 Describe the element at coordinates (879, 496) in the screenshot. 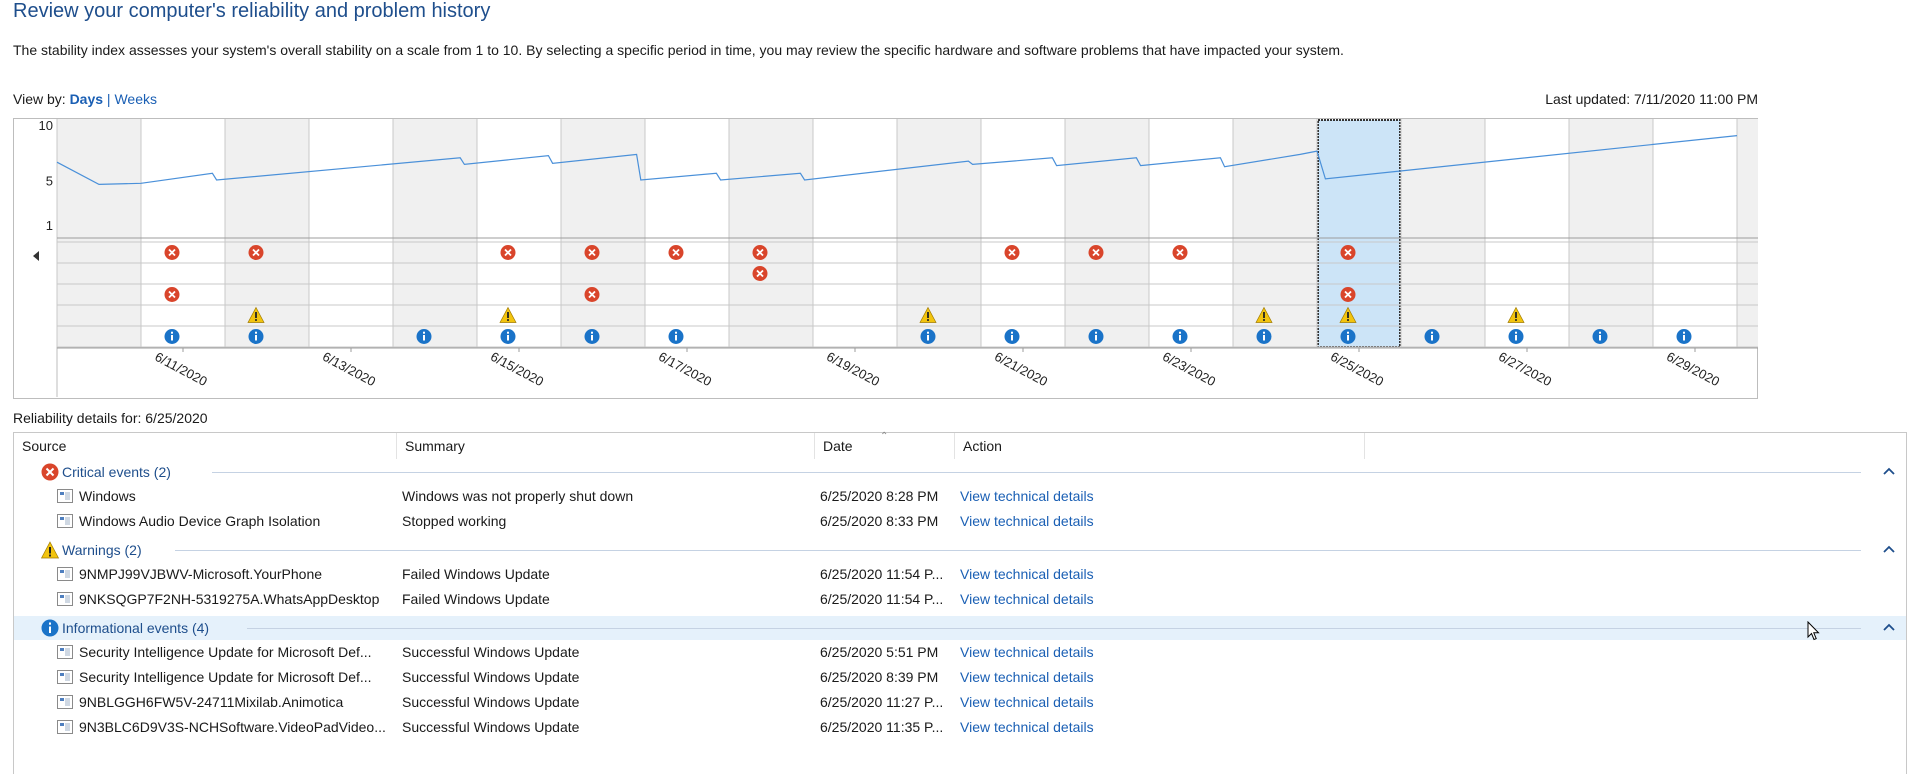

I see `row-date: 6/25/2020 8:28 PM` at that location.